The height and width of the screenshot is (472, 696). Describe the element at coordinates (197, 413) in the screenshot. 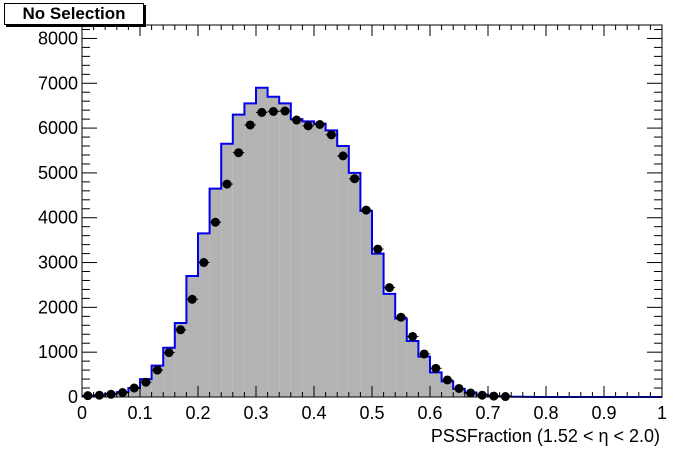

I see `x-tick-label: 0.2` at that location.